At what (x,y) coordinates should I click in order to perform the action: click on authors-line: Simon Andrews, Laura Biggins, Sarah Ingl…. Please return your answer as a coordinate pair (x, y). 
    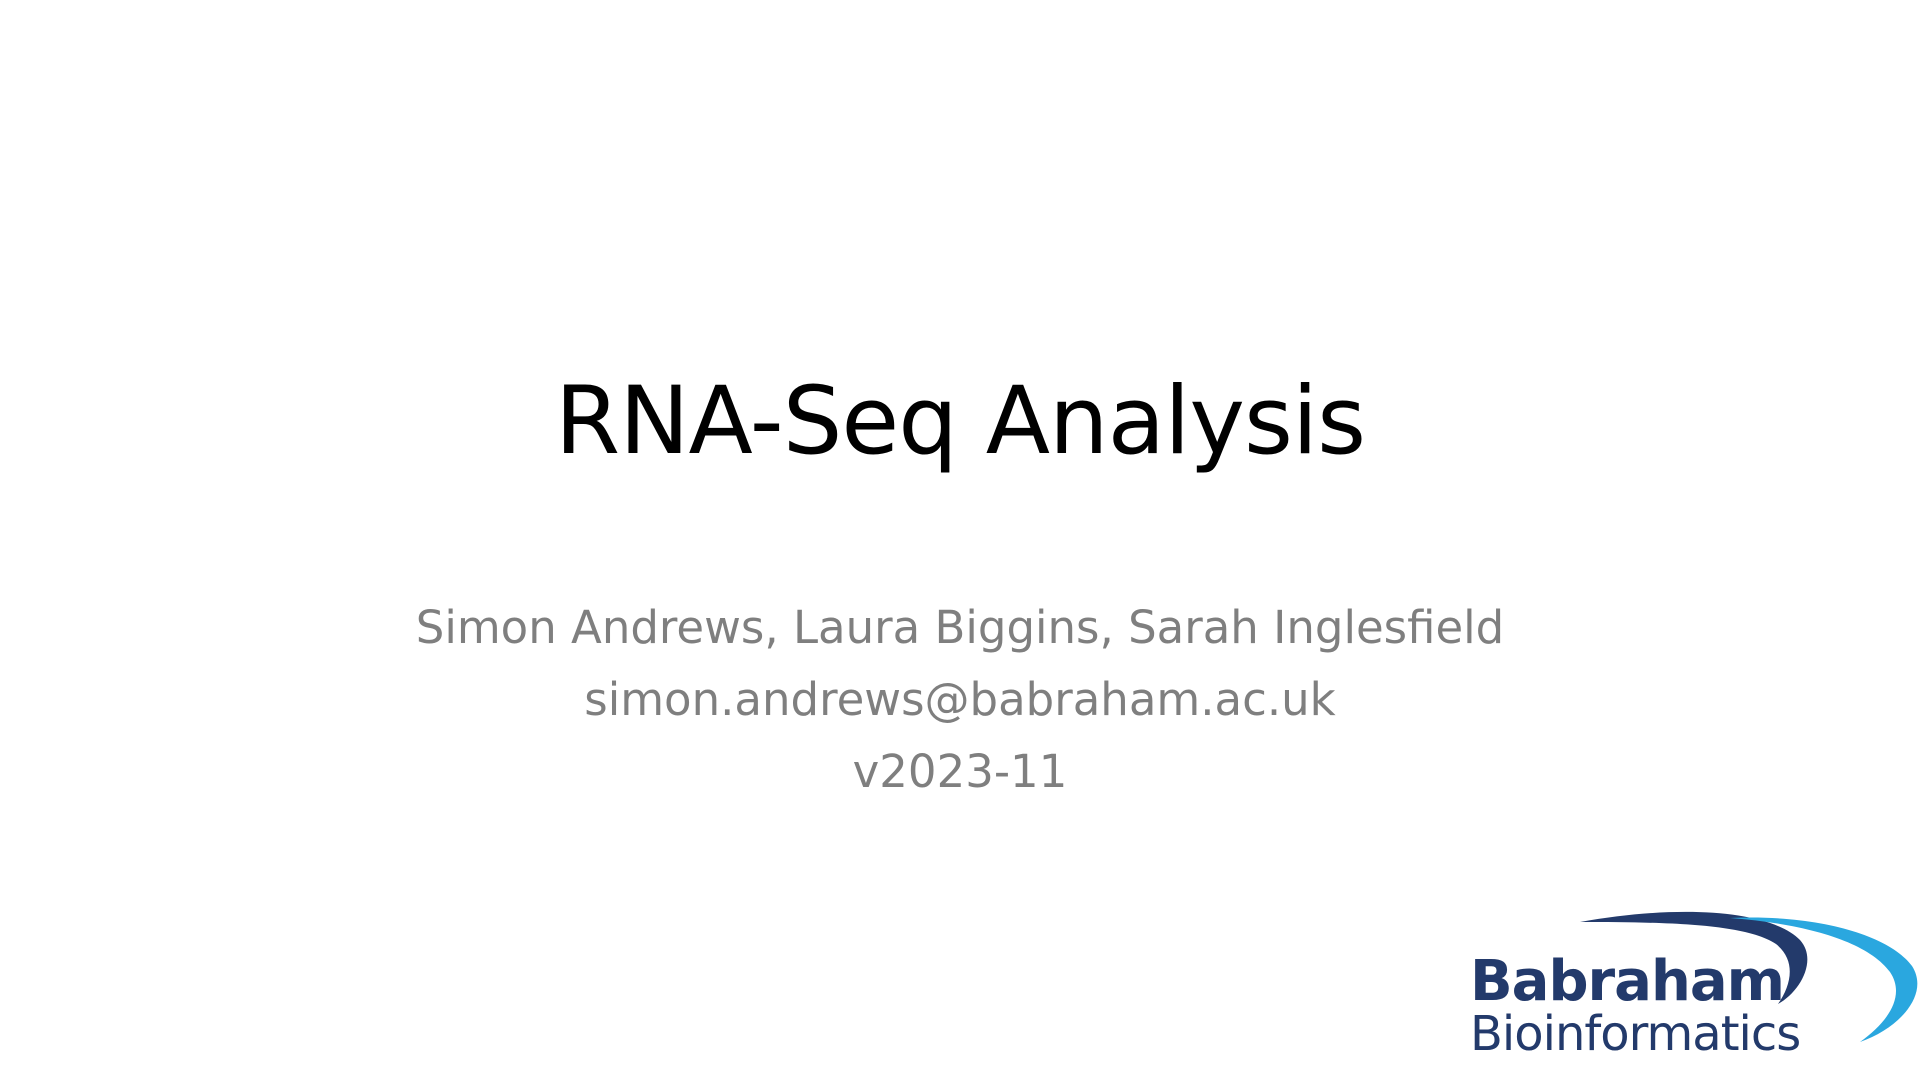
    Looking at the image, I should click on (960, 627).